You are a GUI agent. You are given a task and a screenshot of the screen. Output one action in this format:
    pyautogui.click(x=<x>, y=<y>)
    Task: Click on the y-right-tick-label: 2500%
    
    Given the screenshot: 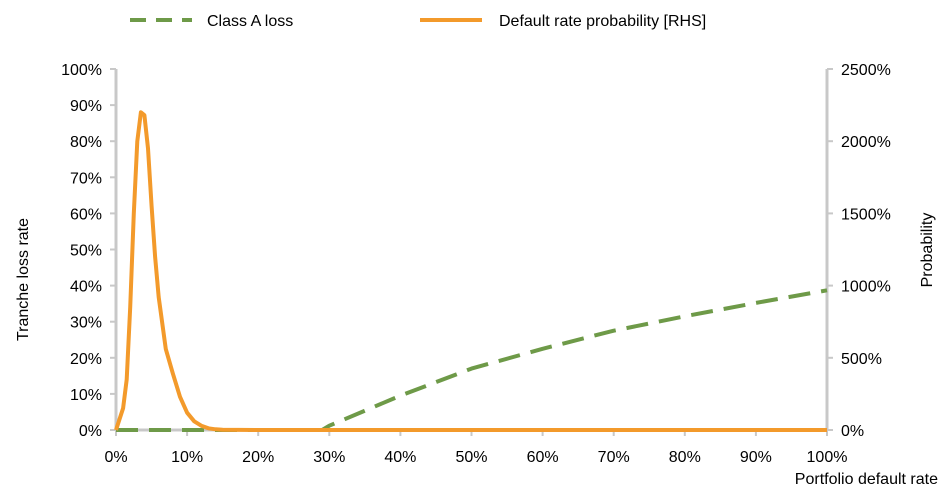 What is the action you would take?
    pyautogui.click(x=866, y=70)
    